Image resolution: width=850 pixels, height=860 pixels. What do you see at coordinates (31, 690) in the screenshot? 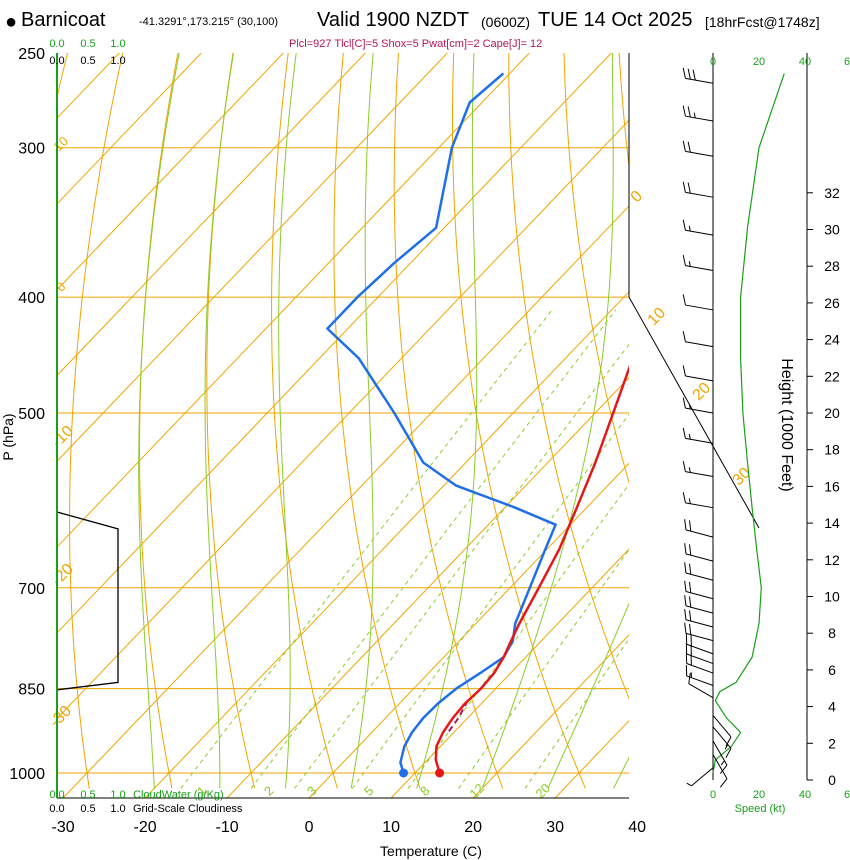
I see `pressure-tick-850: 850` at bounding box center [31, 690].